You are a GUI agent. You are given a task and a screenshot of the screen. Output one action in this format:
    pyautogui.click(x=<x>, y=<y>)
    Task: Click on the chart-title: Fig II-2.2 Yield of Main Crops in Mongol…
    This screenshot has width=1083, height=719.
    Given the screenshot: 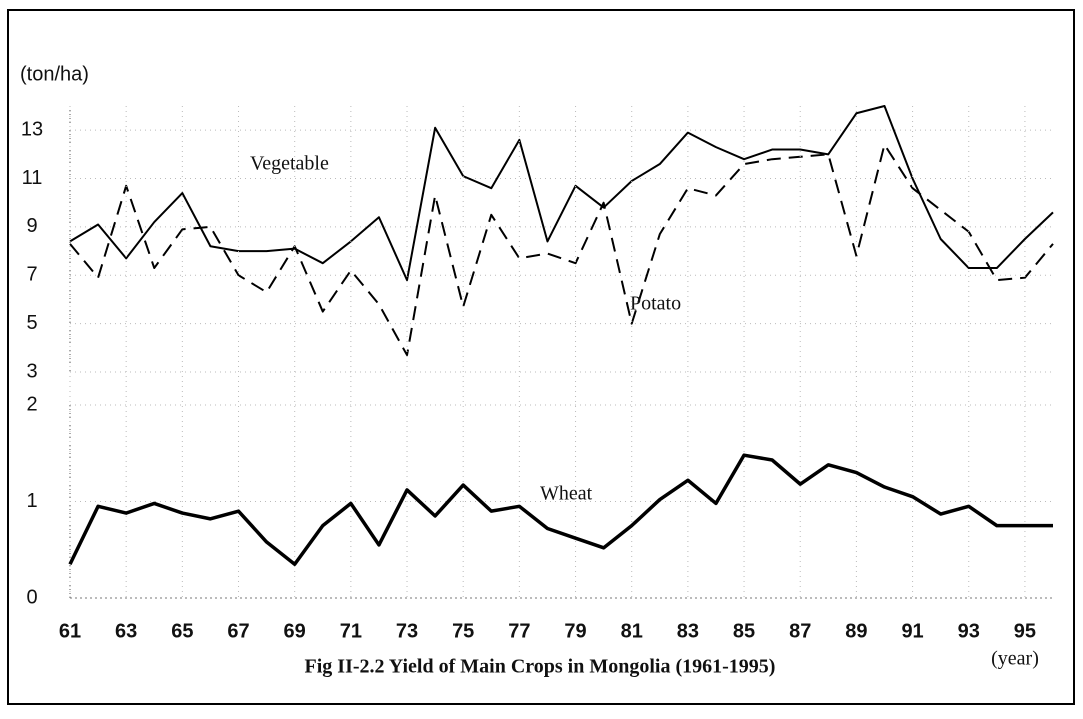 What is the action you would take?
    pyautogui.click(x=540, y=667)
    